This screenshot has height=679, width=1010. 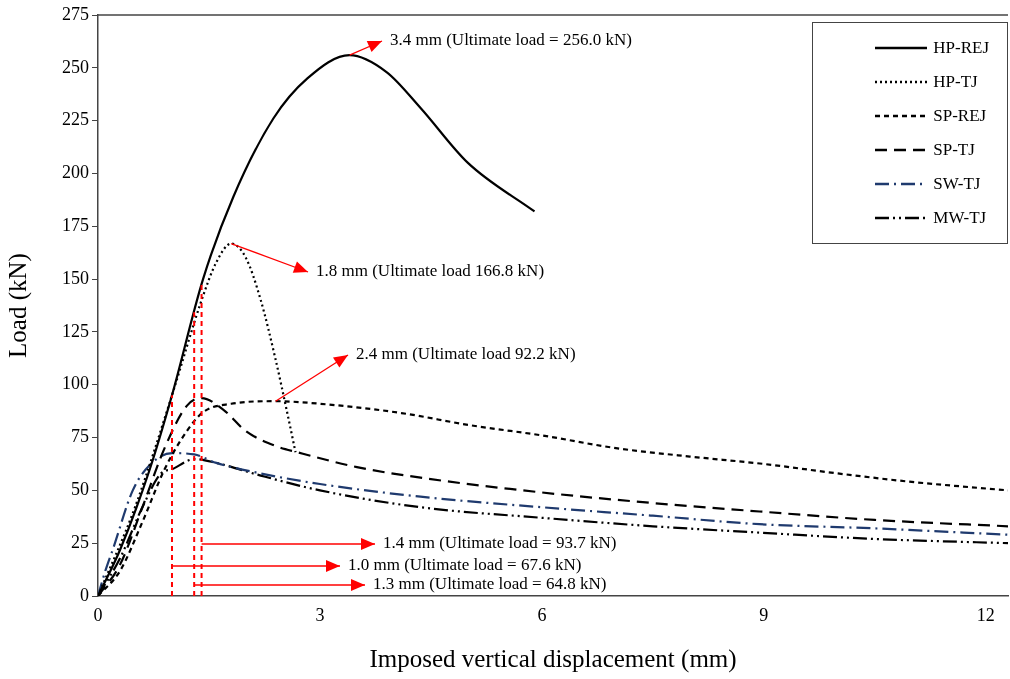 I want to click on legend-label: SP-REJ, so click(x=960, y=116).